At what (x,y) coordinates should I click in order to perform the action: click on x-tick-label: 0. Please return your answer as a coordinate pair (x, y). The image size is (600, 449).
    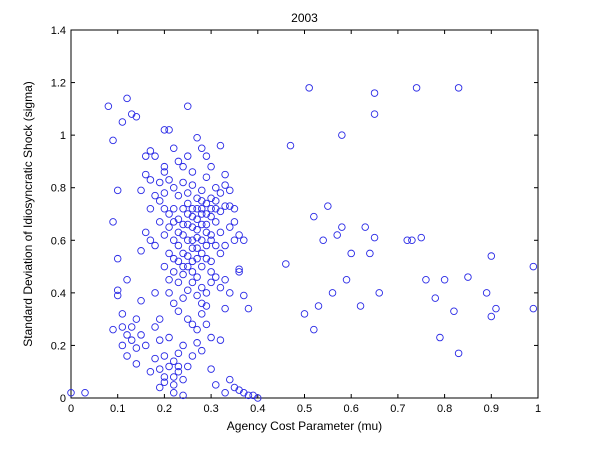
    Looking at the image, I should click on (71, 409).